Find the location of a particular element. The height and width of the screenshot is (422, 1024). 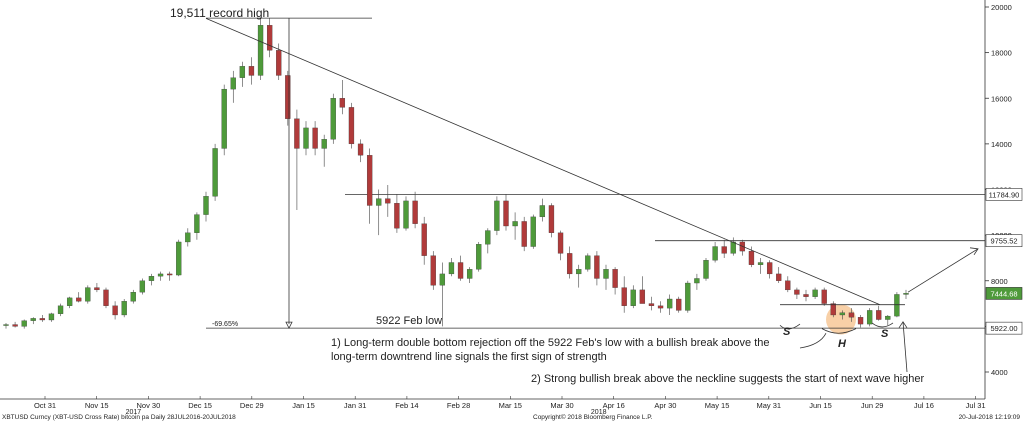

y-tick-label: 16000 is located at coordinates (1001, 98).